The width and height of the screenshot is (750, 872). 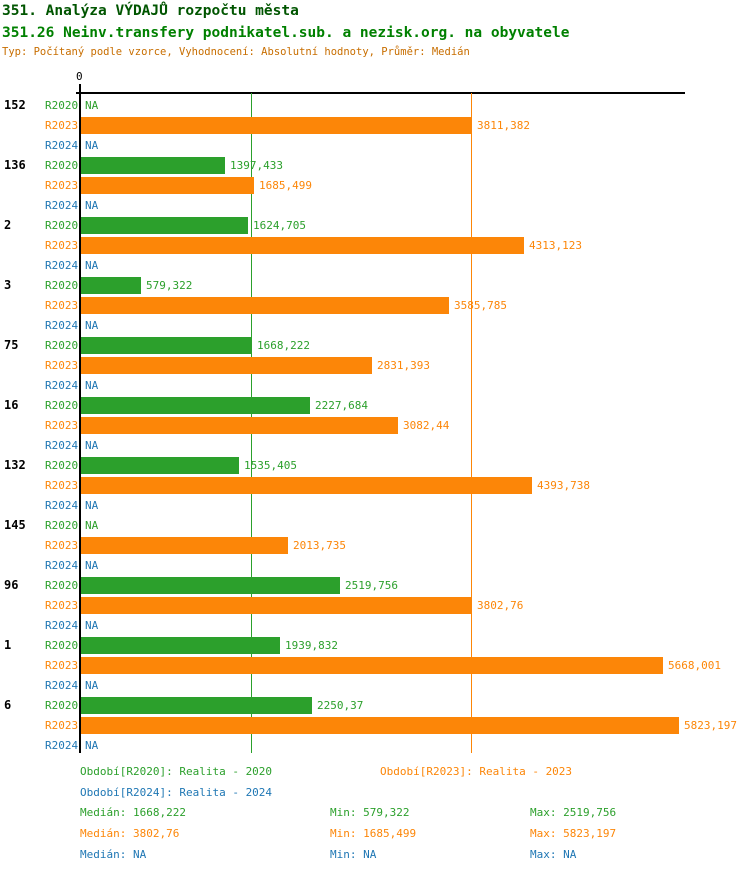 I want to click on stat-median-r2023: Medián: 3802,76, so click(x=130, y=833).